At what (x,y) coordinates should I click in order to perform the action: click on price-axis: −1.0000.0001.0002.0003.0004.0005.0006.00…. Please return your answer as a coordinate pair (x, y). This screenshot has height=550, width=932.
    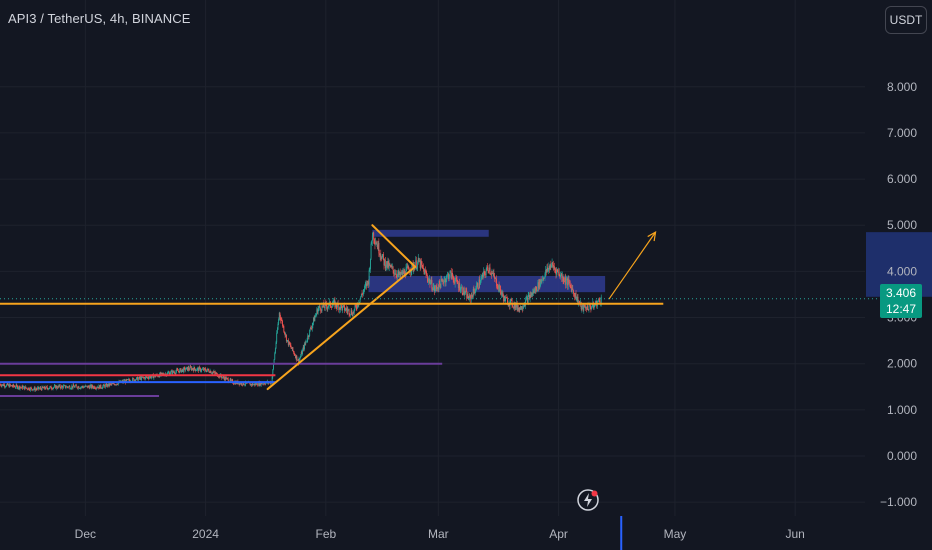
    Looking at the image, I should click on (898, 294).